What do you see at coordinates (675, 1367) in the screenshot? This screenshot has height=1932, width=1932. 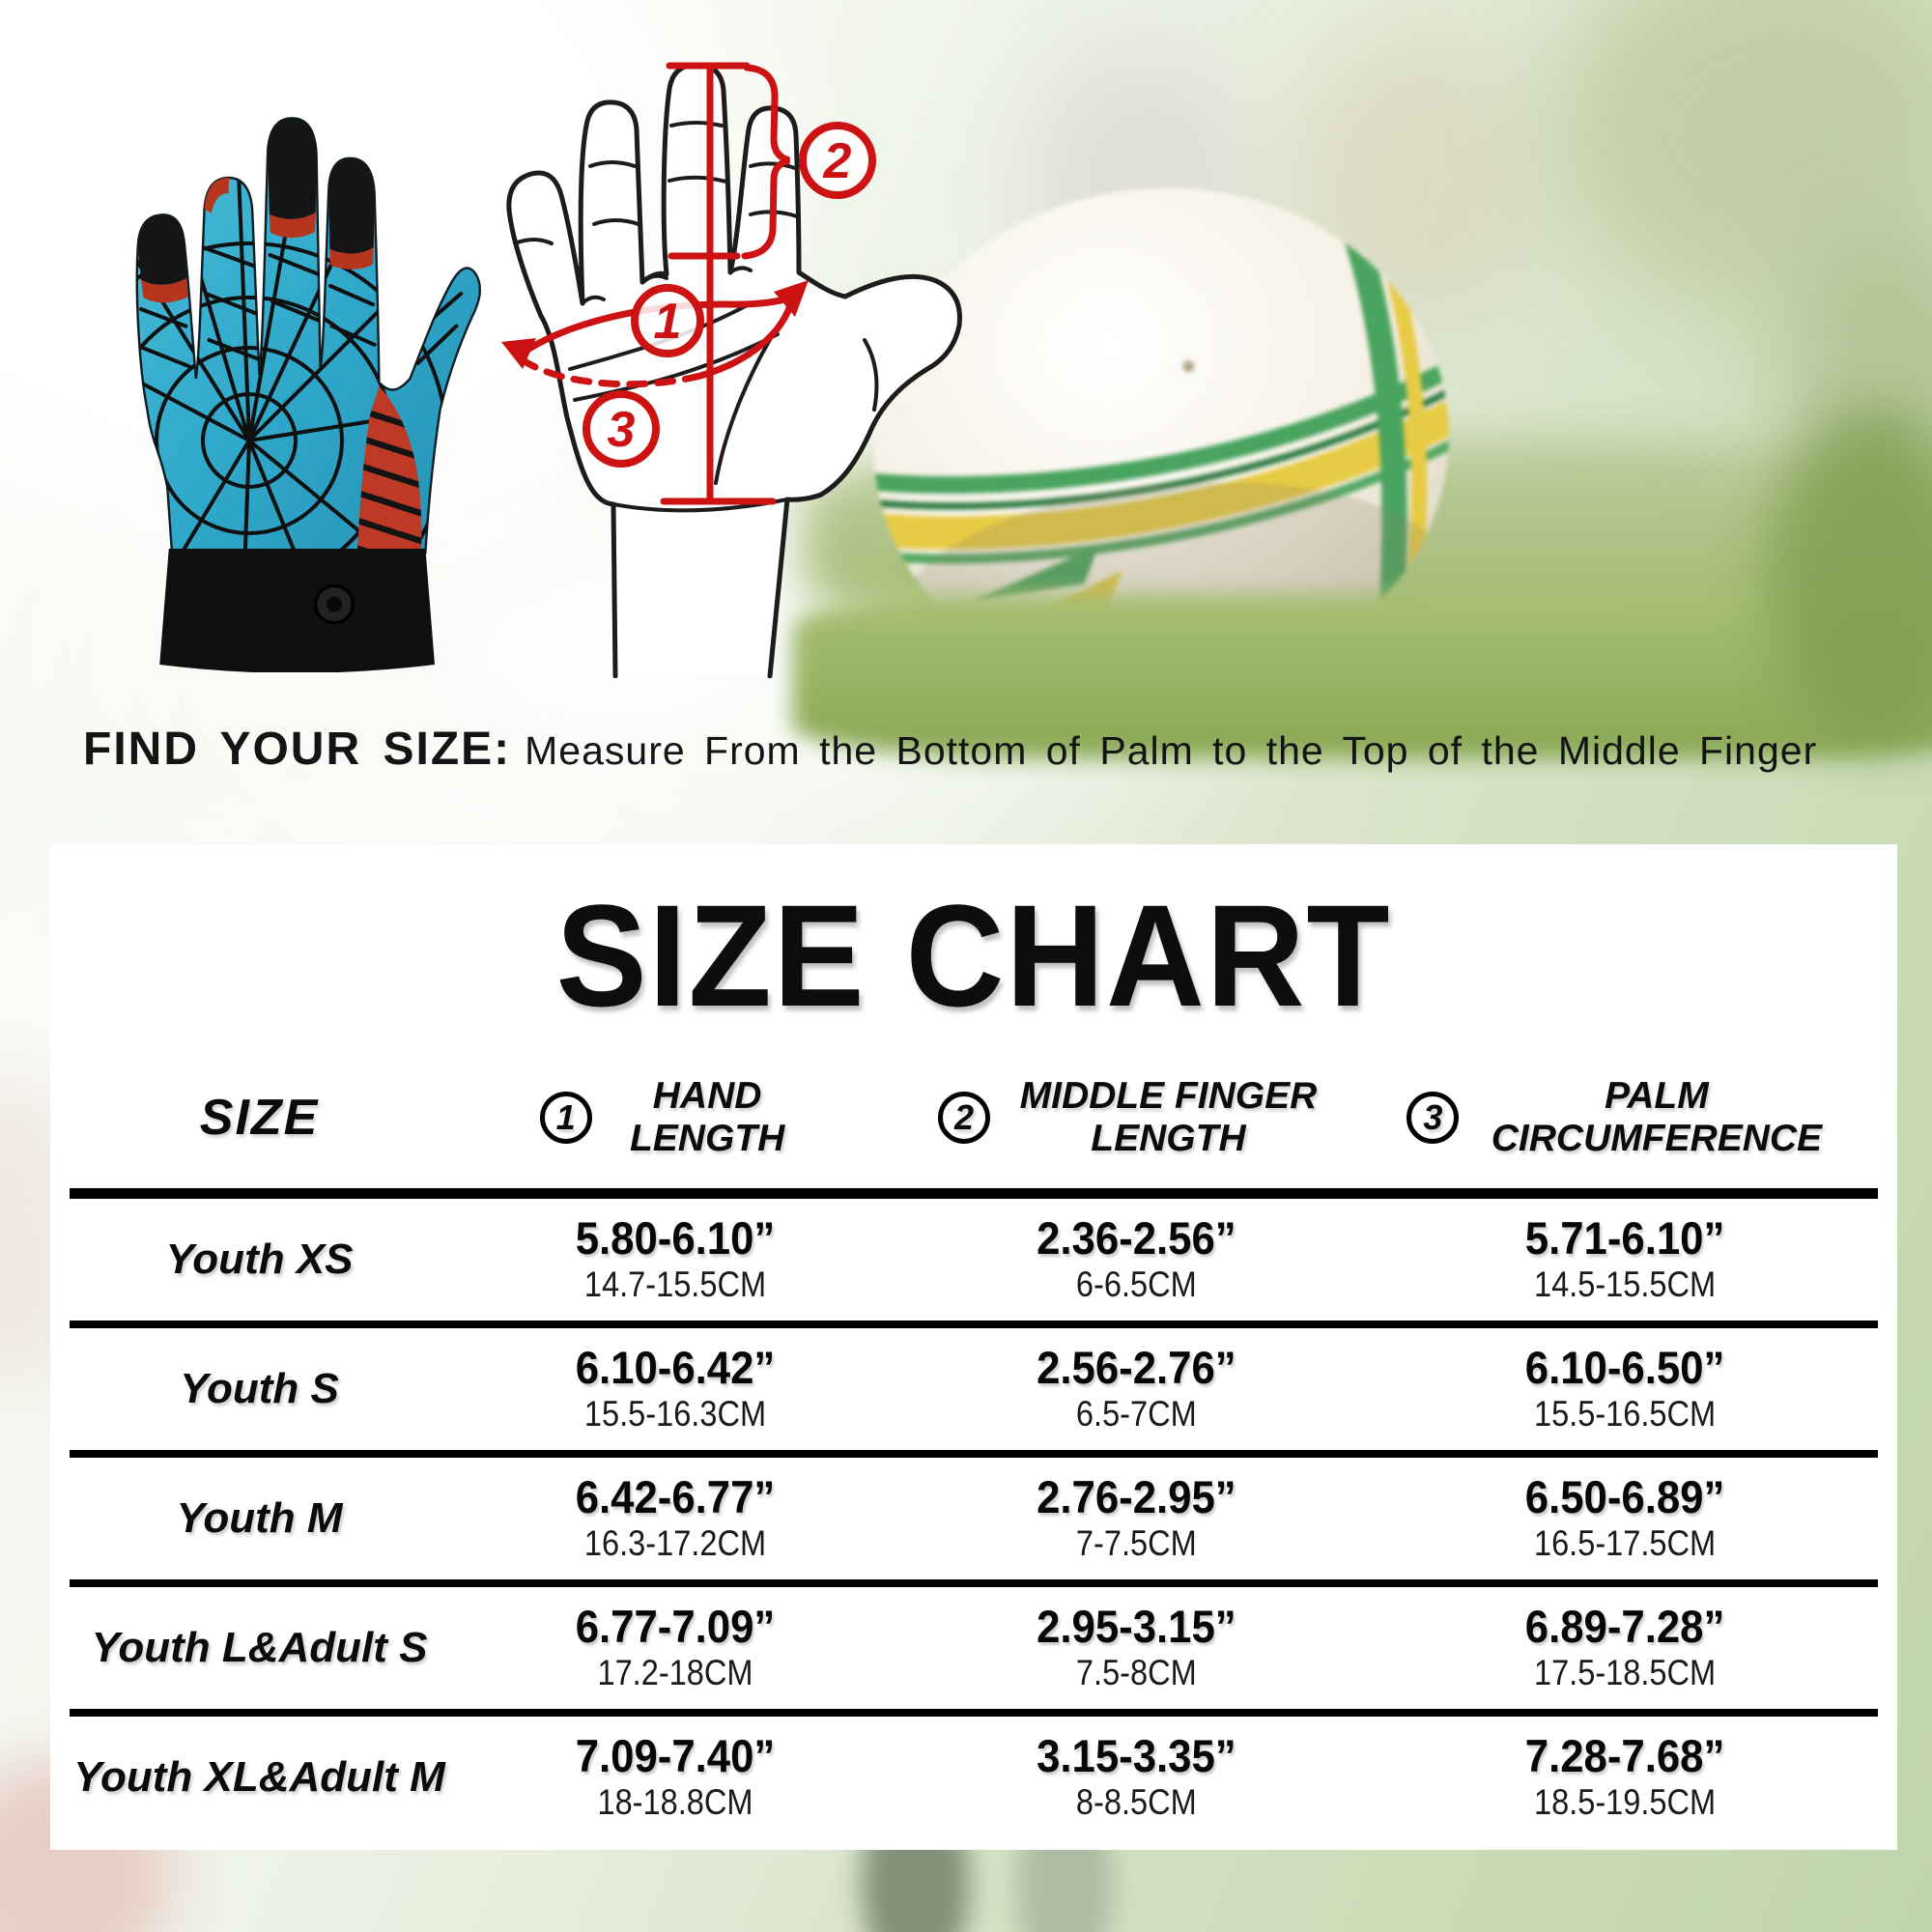 I see `hand-length-inches: 6.10-6.42”` at bounding box center [675, 1367].